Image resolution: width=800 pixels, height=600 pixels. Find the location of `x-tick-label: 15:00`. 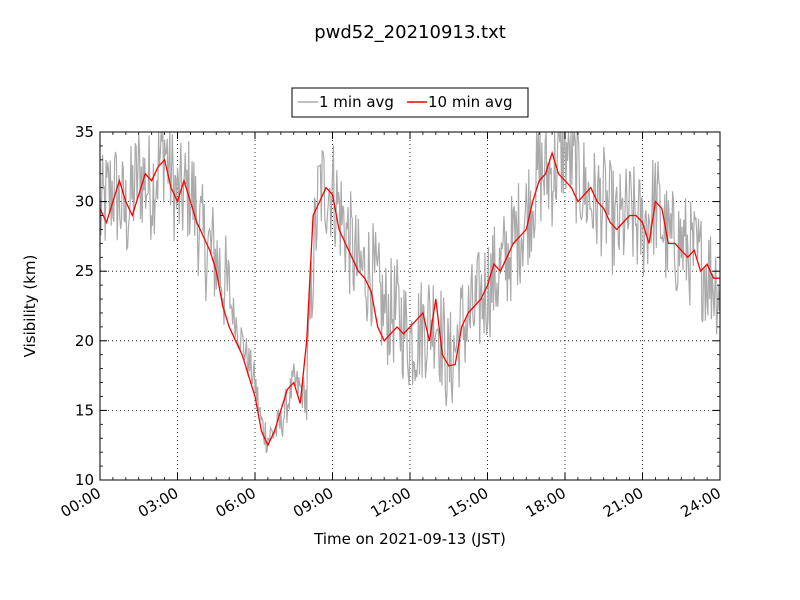

x-tick-label: 15:00 is located at coordinates (468, 502).